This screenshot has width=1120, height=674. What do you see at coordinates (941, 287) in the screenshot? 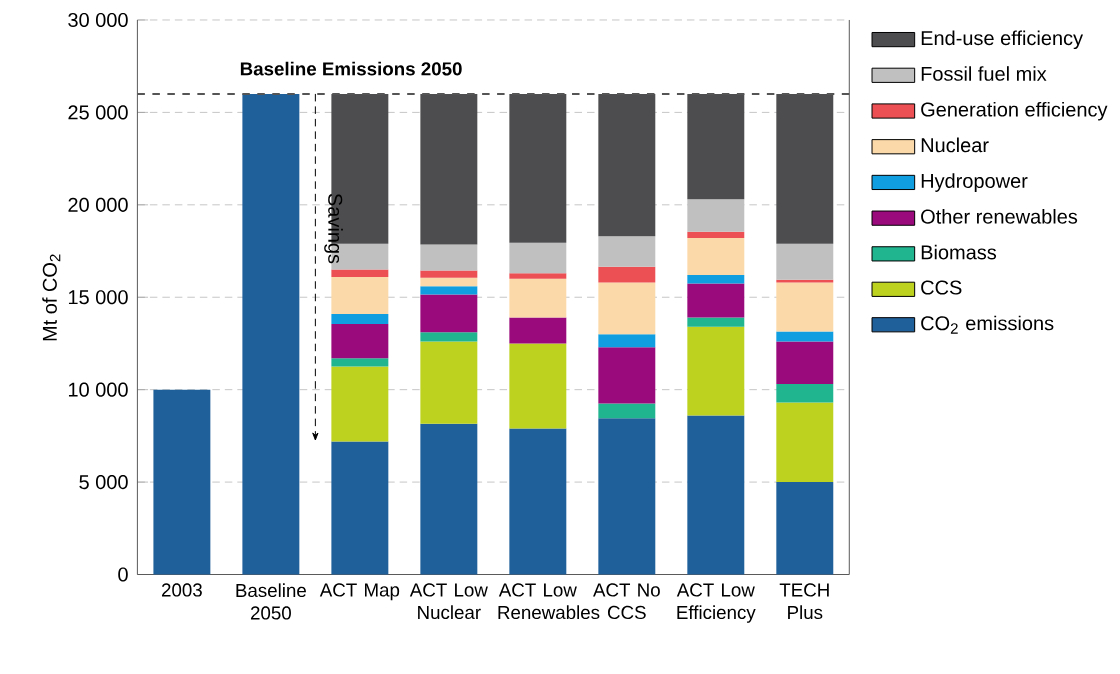
I see `legend-label: CCS` at bounding box center [941, 287].